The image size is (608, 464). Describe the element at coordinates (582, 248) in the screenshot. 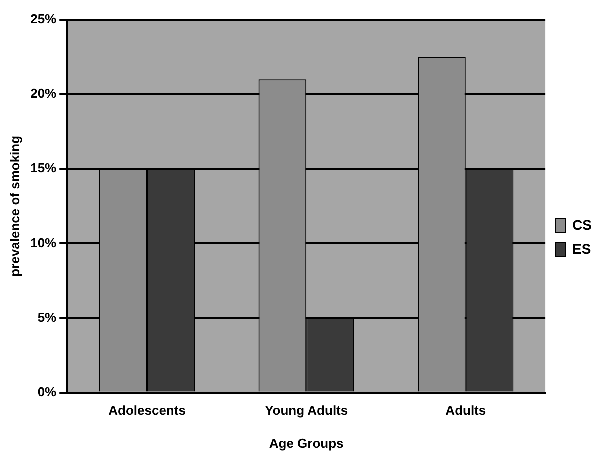

I see `legend-label: ES` at that location.